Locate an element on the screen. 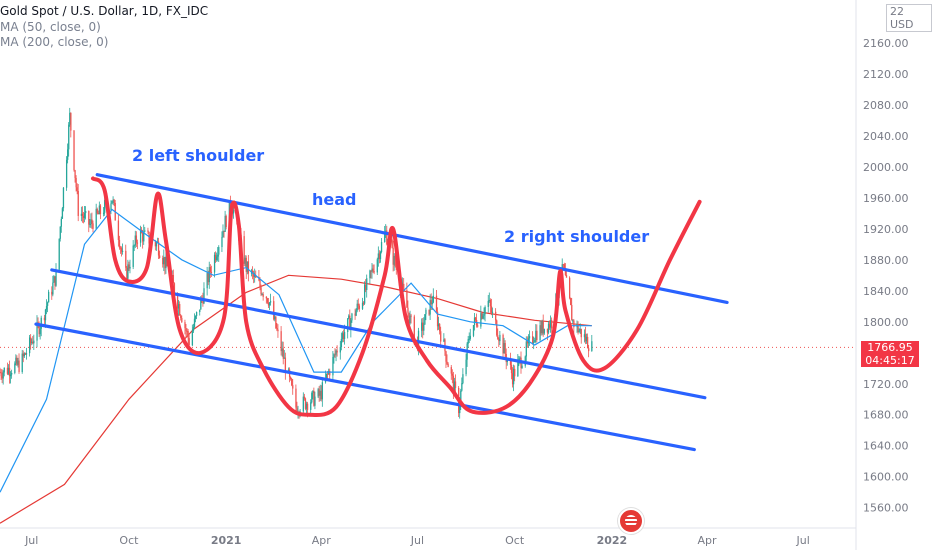  price-scale-bg is located at coordinates (894, 275).